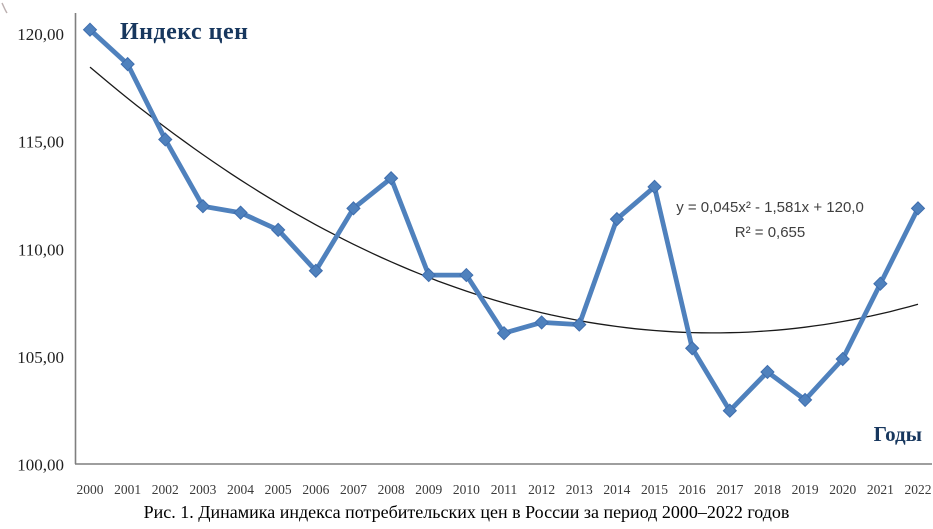 The width and height of the screenshot is (933, 529). What do you see at coordinates (880, 489) in the screenshot?
I see `x-tick-label: 2021` at bounding box center [880, 489].